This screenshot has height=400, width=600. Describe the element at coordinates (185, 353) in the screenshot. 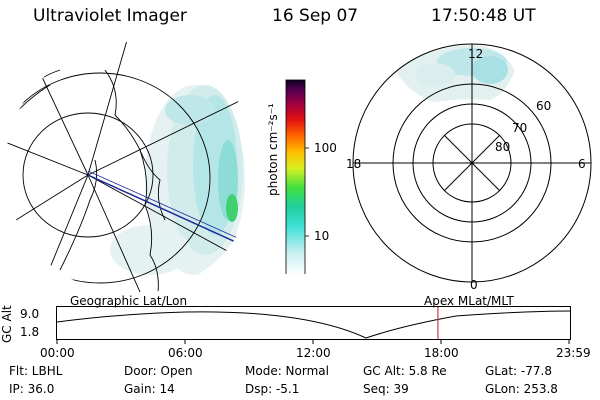

I see `altitude-xtick-0600: 06:00` at that location.